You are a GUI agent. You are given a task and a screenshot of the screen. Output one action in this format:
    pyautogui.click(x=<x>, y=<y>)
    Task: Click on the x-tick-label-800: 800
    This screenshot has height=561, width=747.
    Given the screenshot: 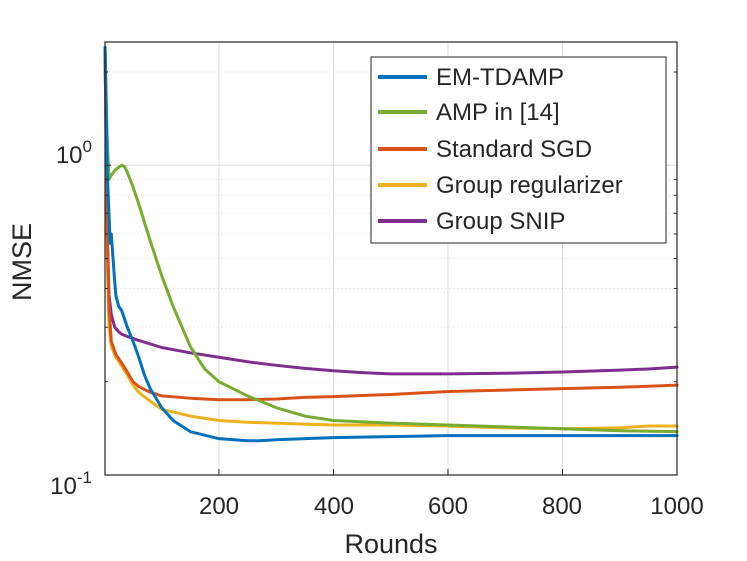 What is the action you would take?
    pyautogui.click(x=562, y=506)
    